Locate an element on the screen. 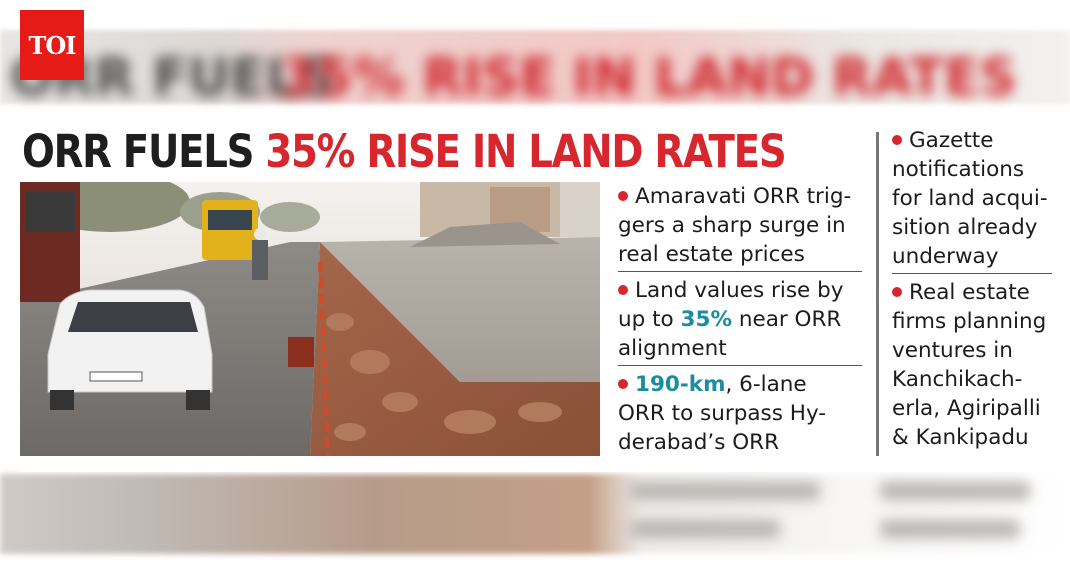  toi-logo-text: TOI is located at coordinates (52, 45).